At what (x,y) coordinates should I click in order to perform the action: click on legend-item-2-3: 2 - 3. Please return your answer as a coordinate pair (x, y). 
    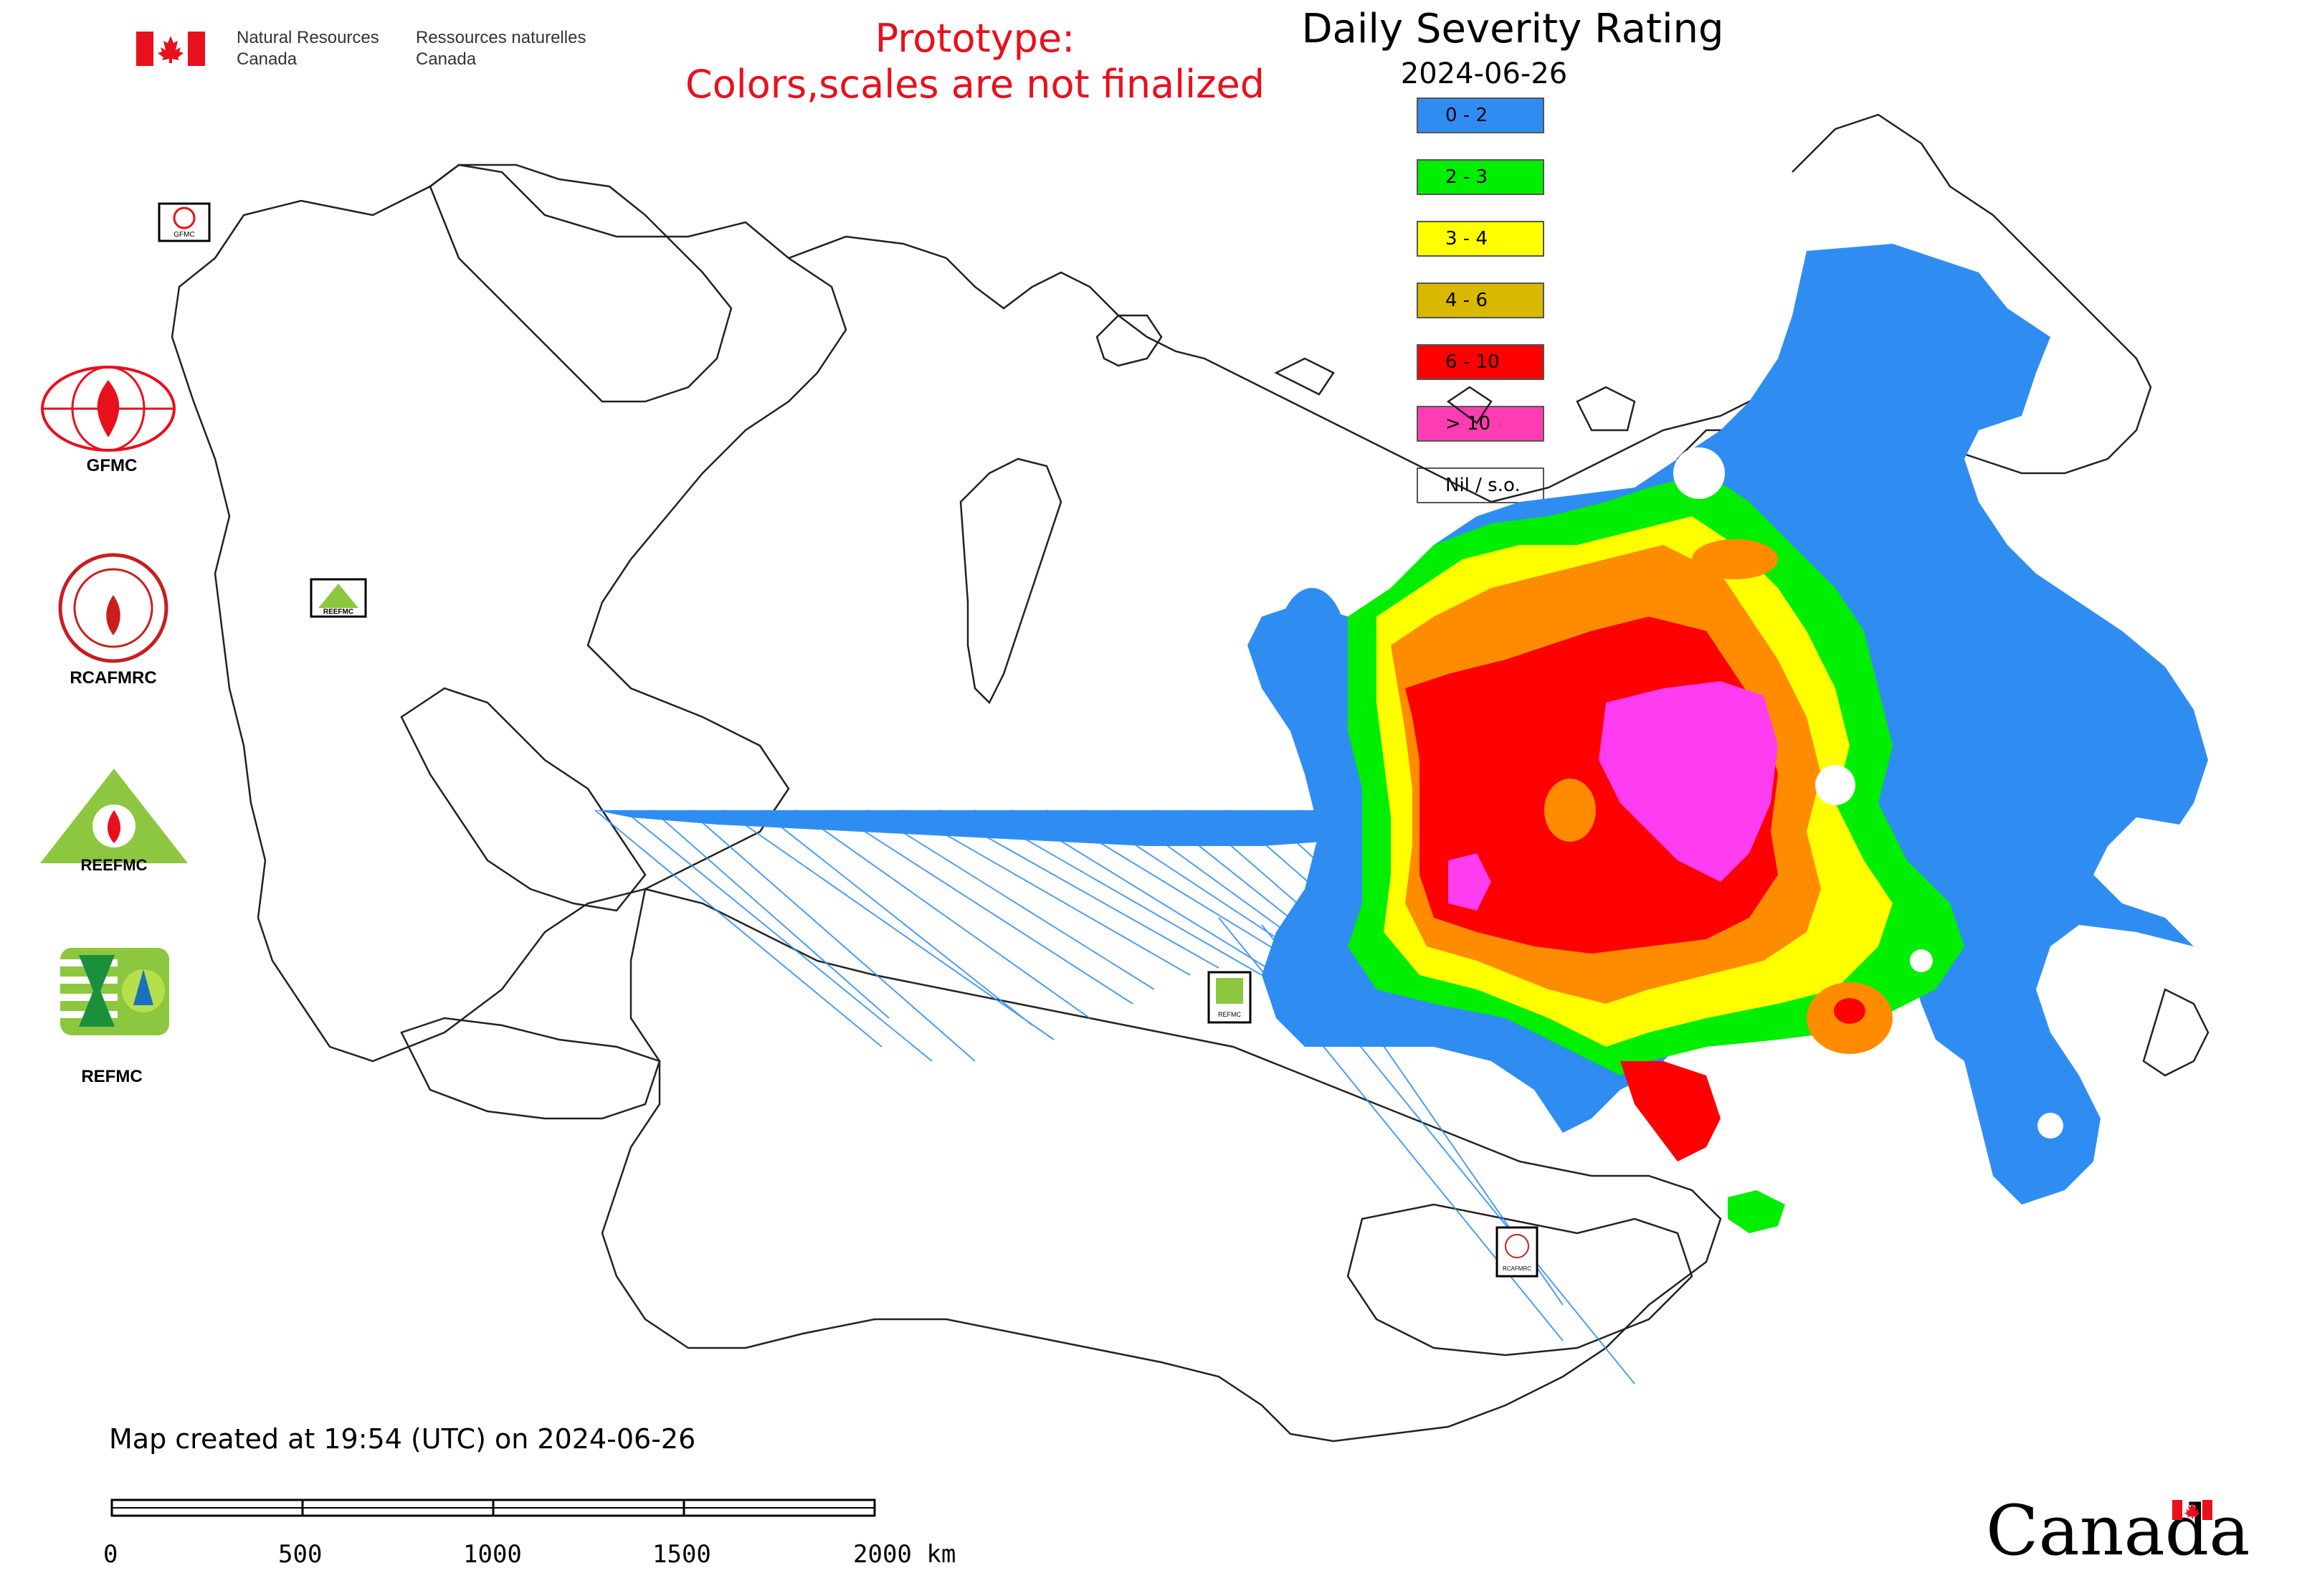
    Looking at the image, I should click on (1481, 177).